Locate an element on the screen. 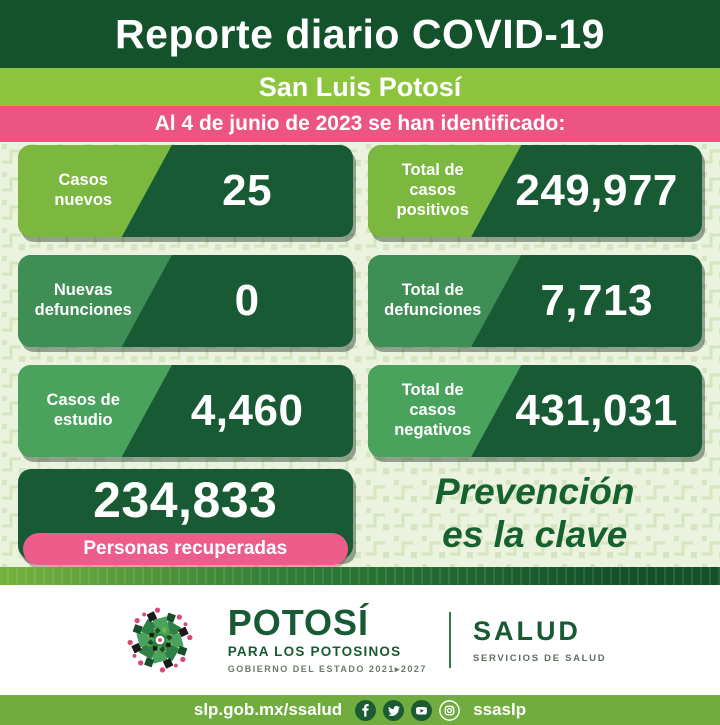 This screenshot has height=725, width=720. brand-subtitle: PARA LOS POTOSINOS is located at coordinates (314, 651).